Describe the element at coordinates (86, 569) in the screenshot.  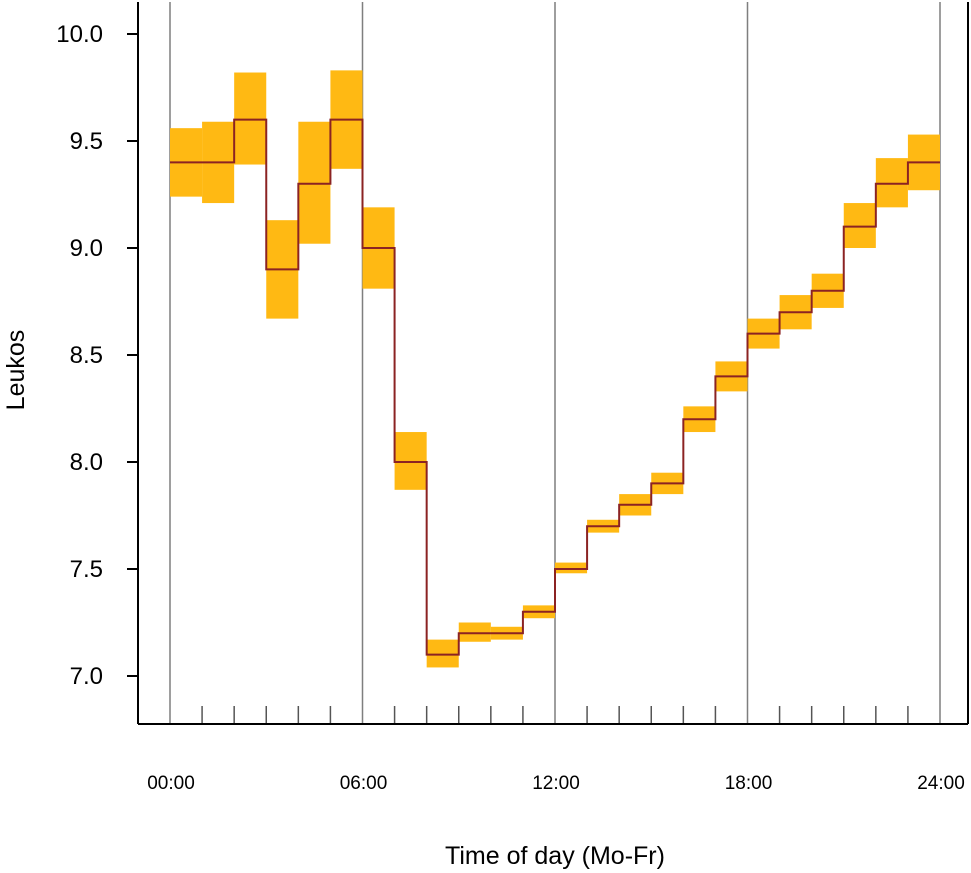
I see `y-tick-label: 7.5` at that location.